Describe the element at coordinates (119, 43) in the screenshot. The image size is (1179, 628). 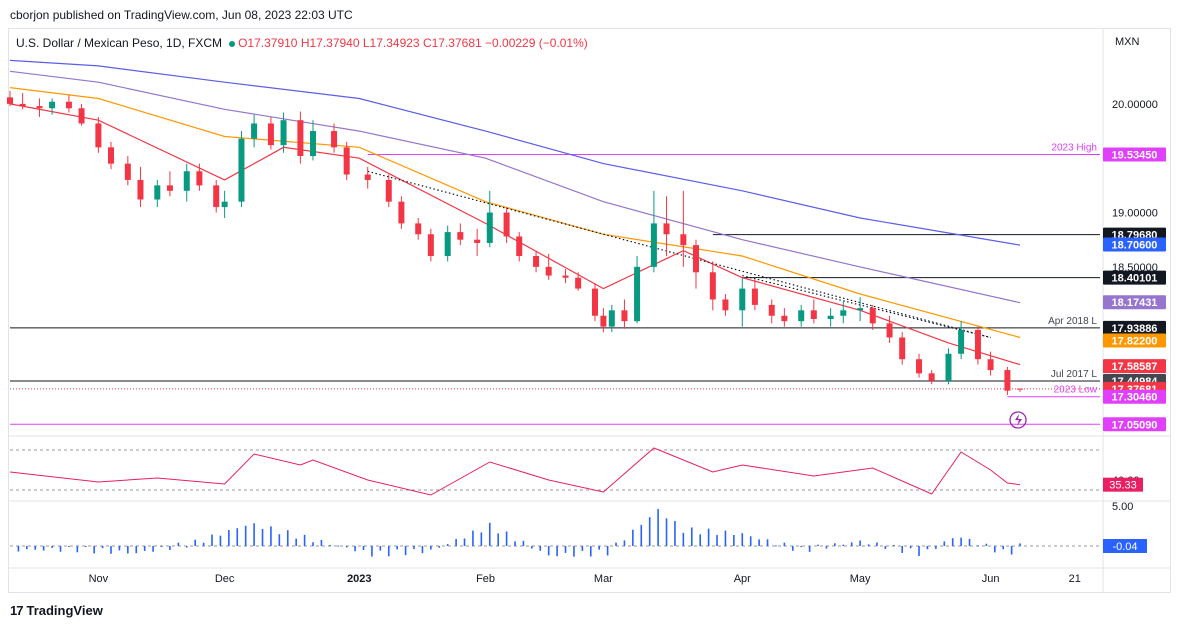
I see `symbol-title: U.S. Dollar / Mexican Peso, 1D, FXCM` at that location.